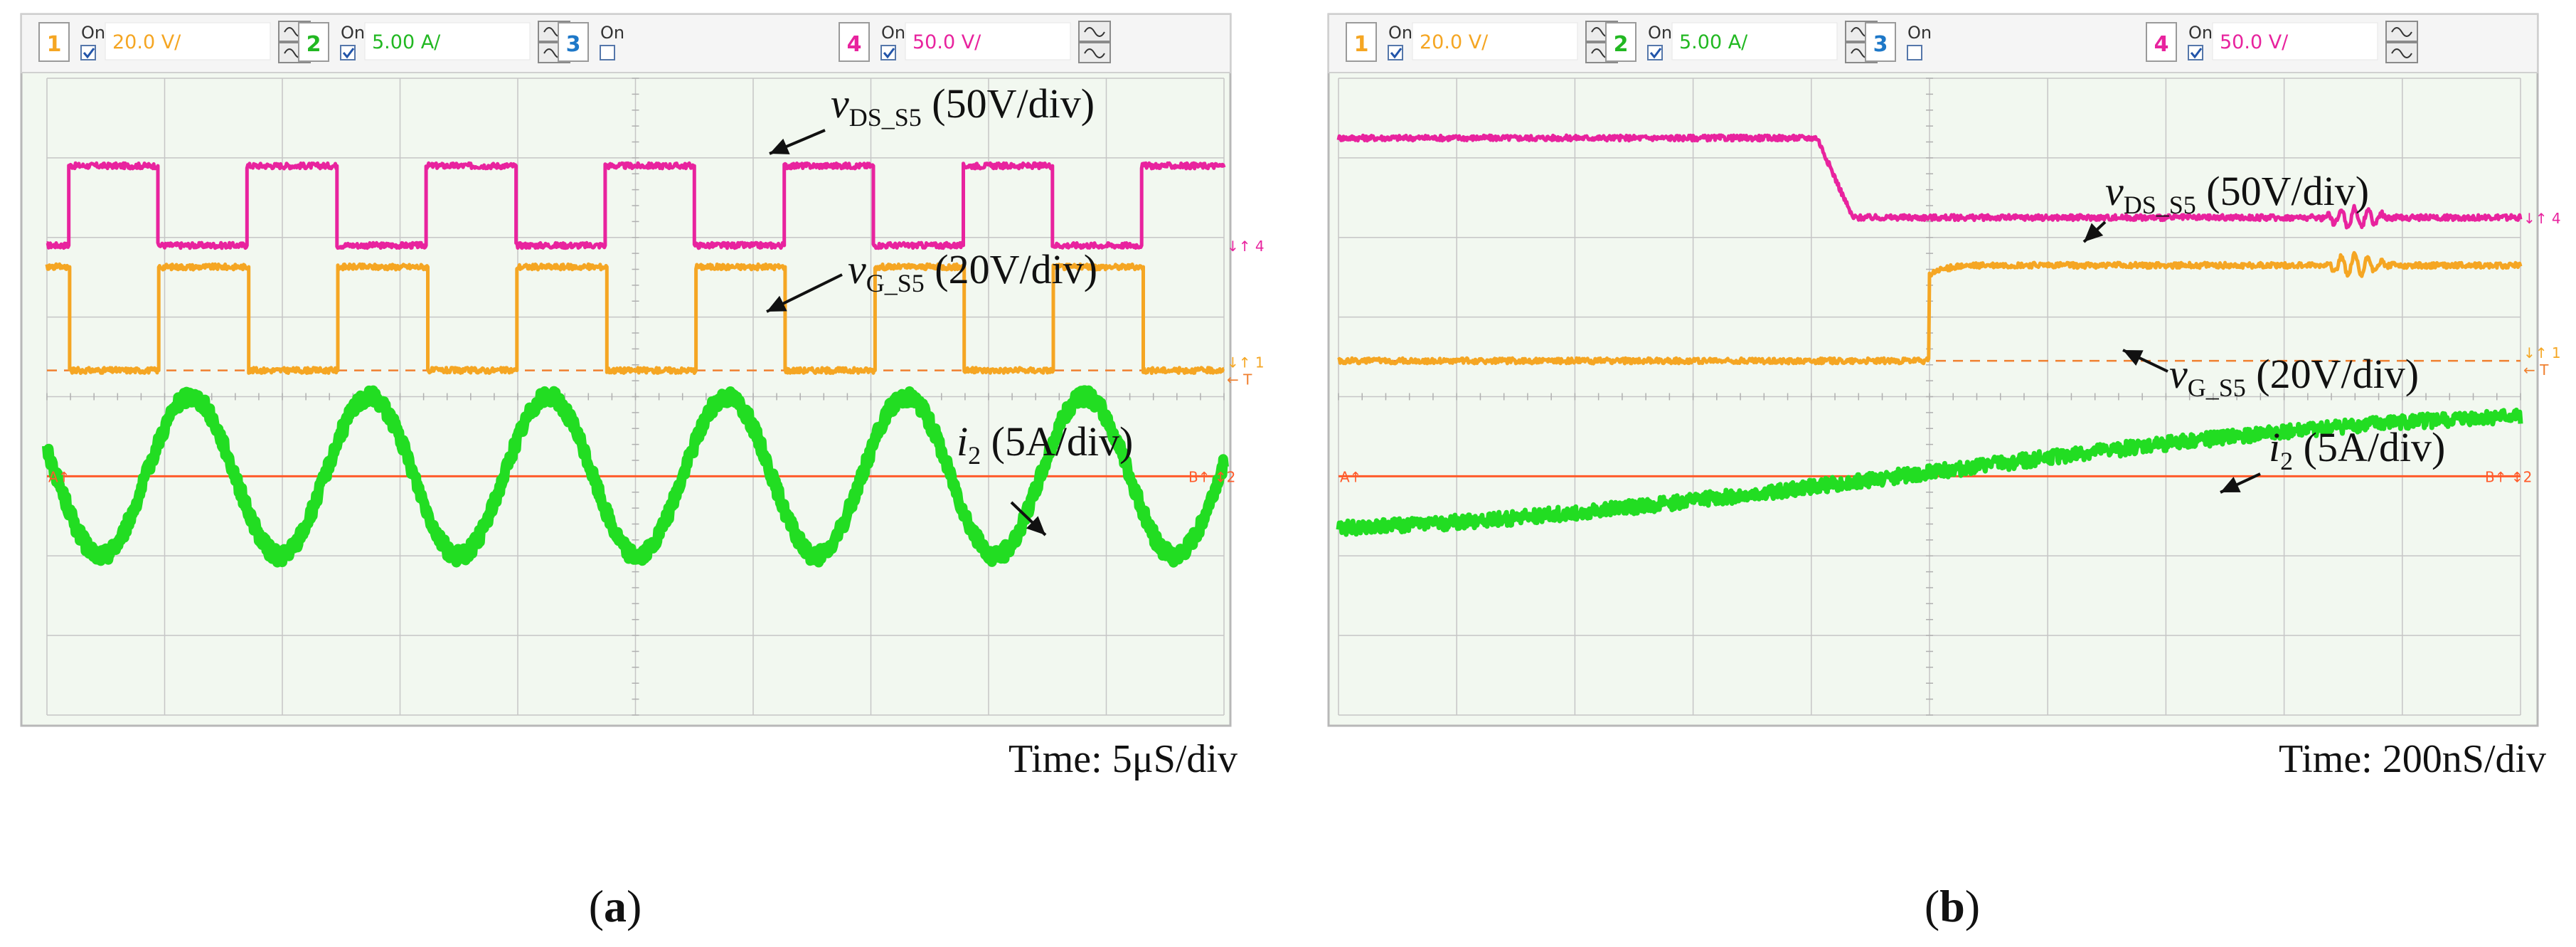 The width and height of the screenshot is (2576, 947). I want to click on channel-4-number: 4, so click(854, 44).